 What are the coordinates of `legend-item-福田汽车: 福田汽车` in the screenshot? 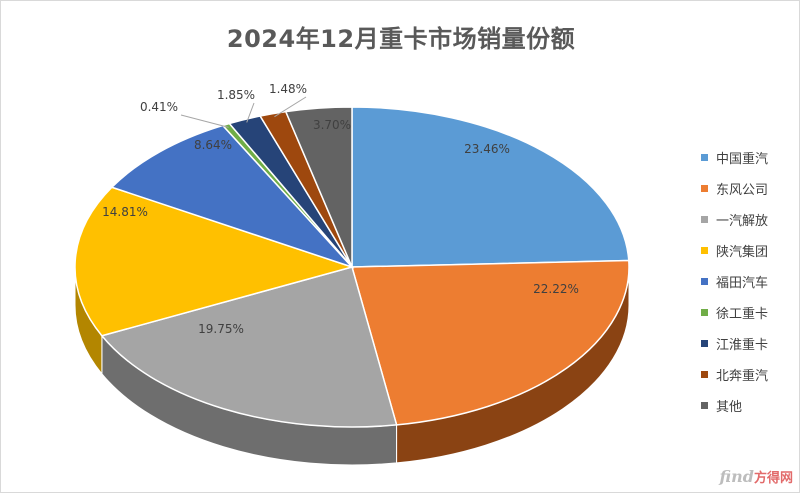 It's located at (749, 281).